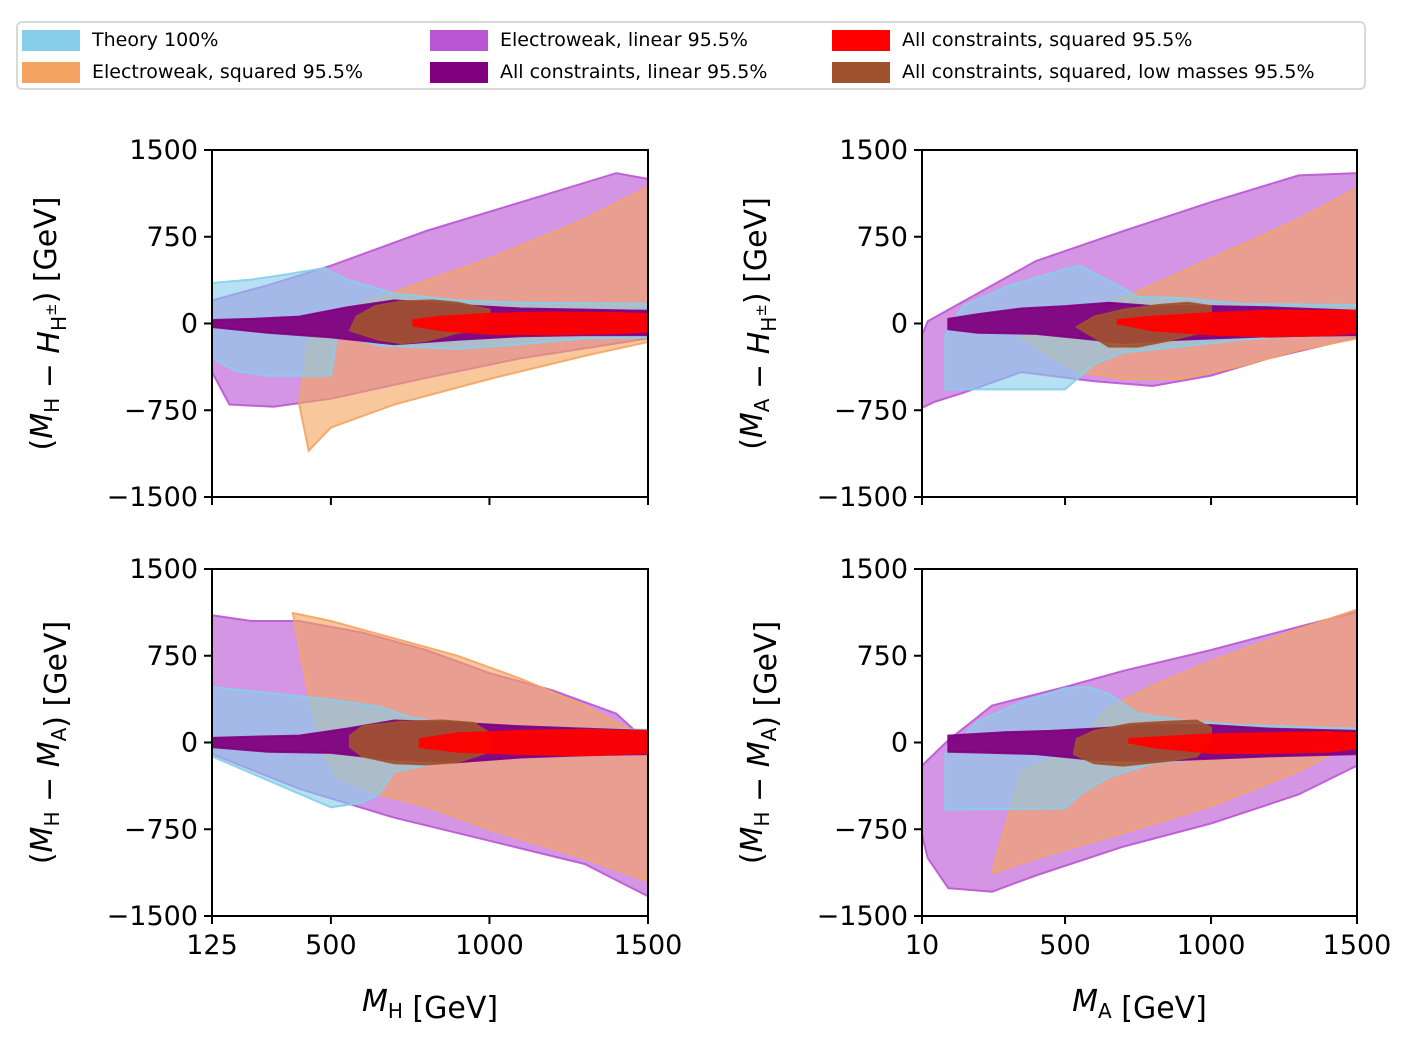 The height and width of the screenshot is (1056, 1414). I want to click on legend-swatch-theory, so click(51, 40).